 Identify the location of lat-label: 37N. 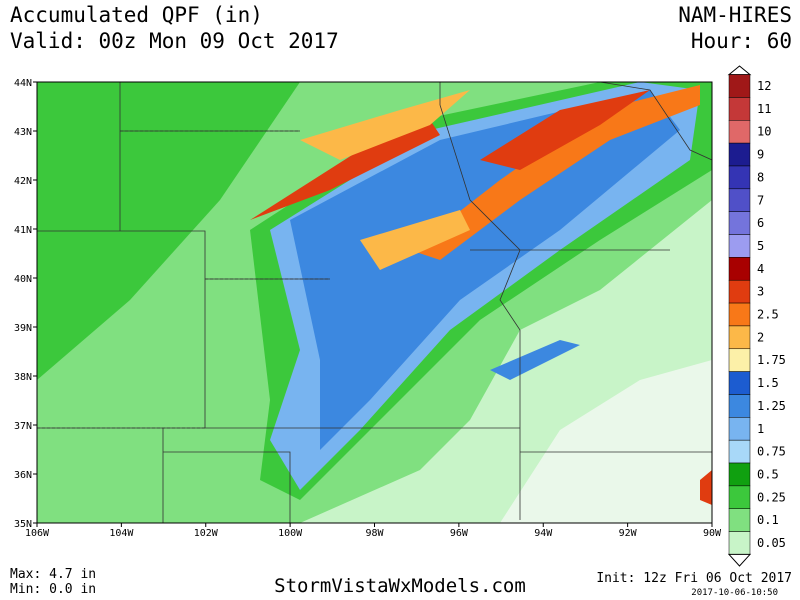
(23, 426).